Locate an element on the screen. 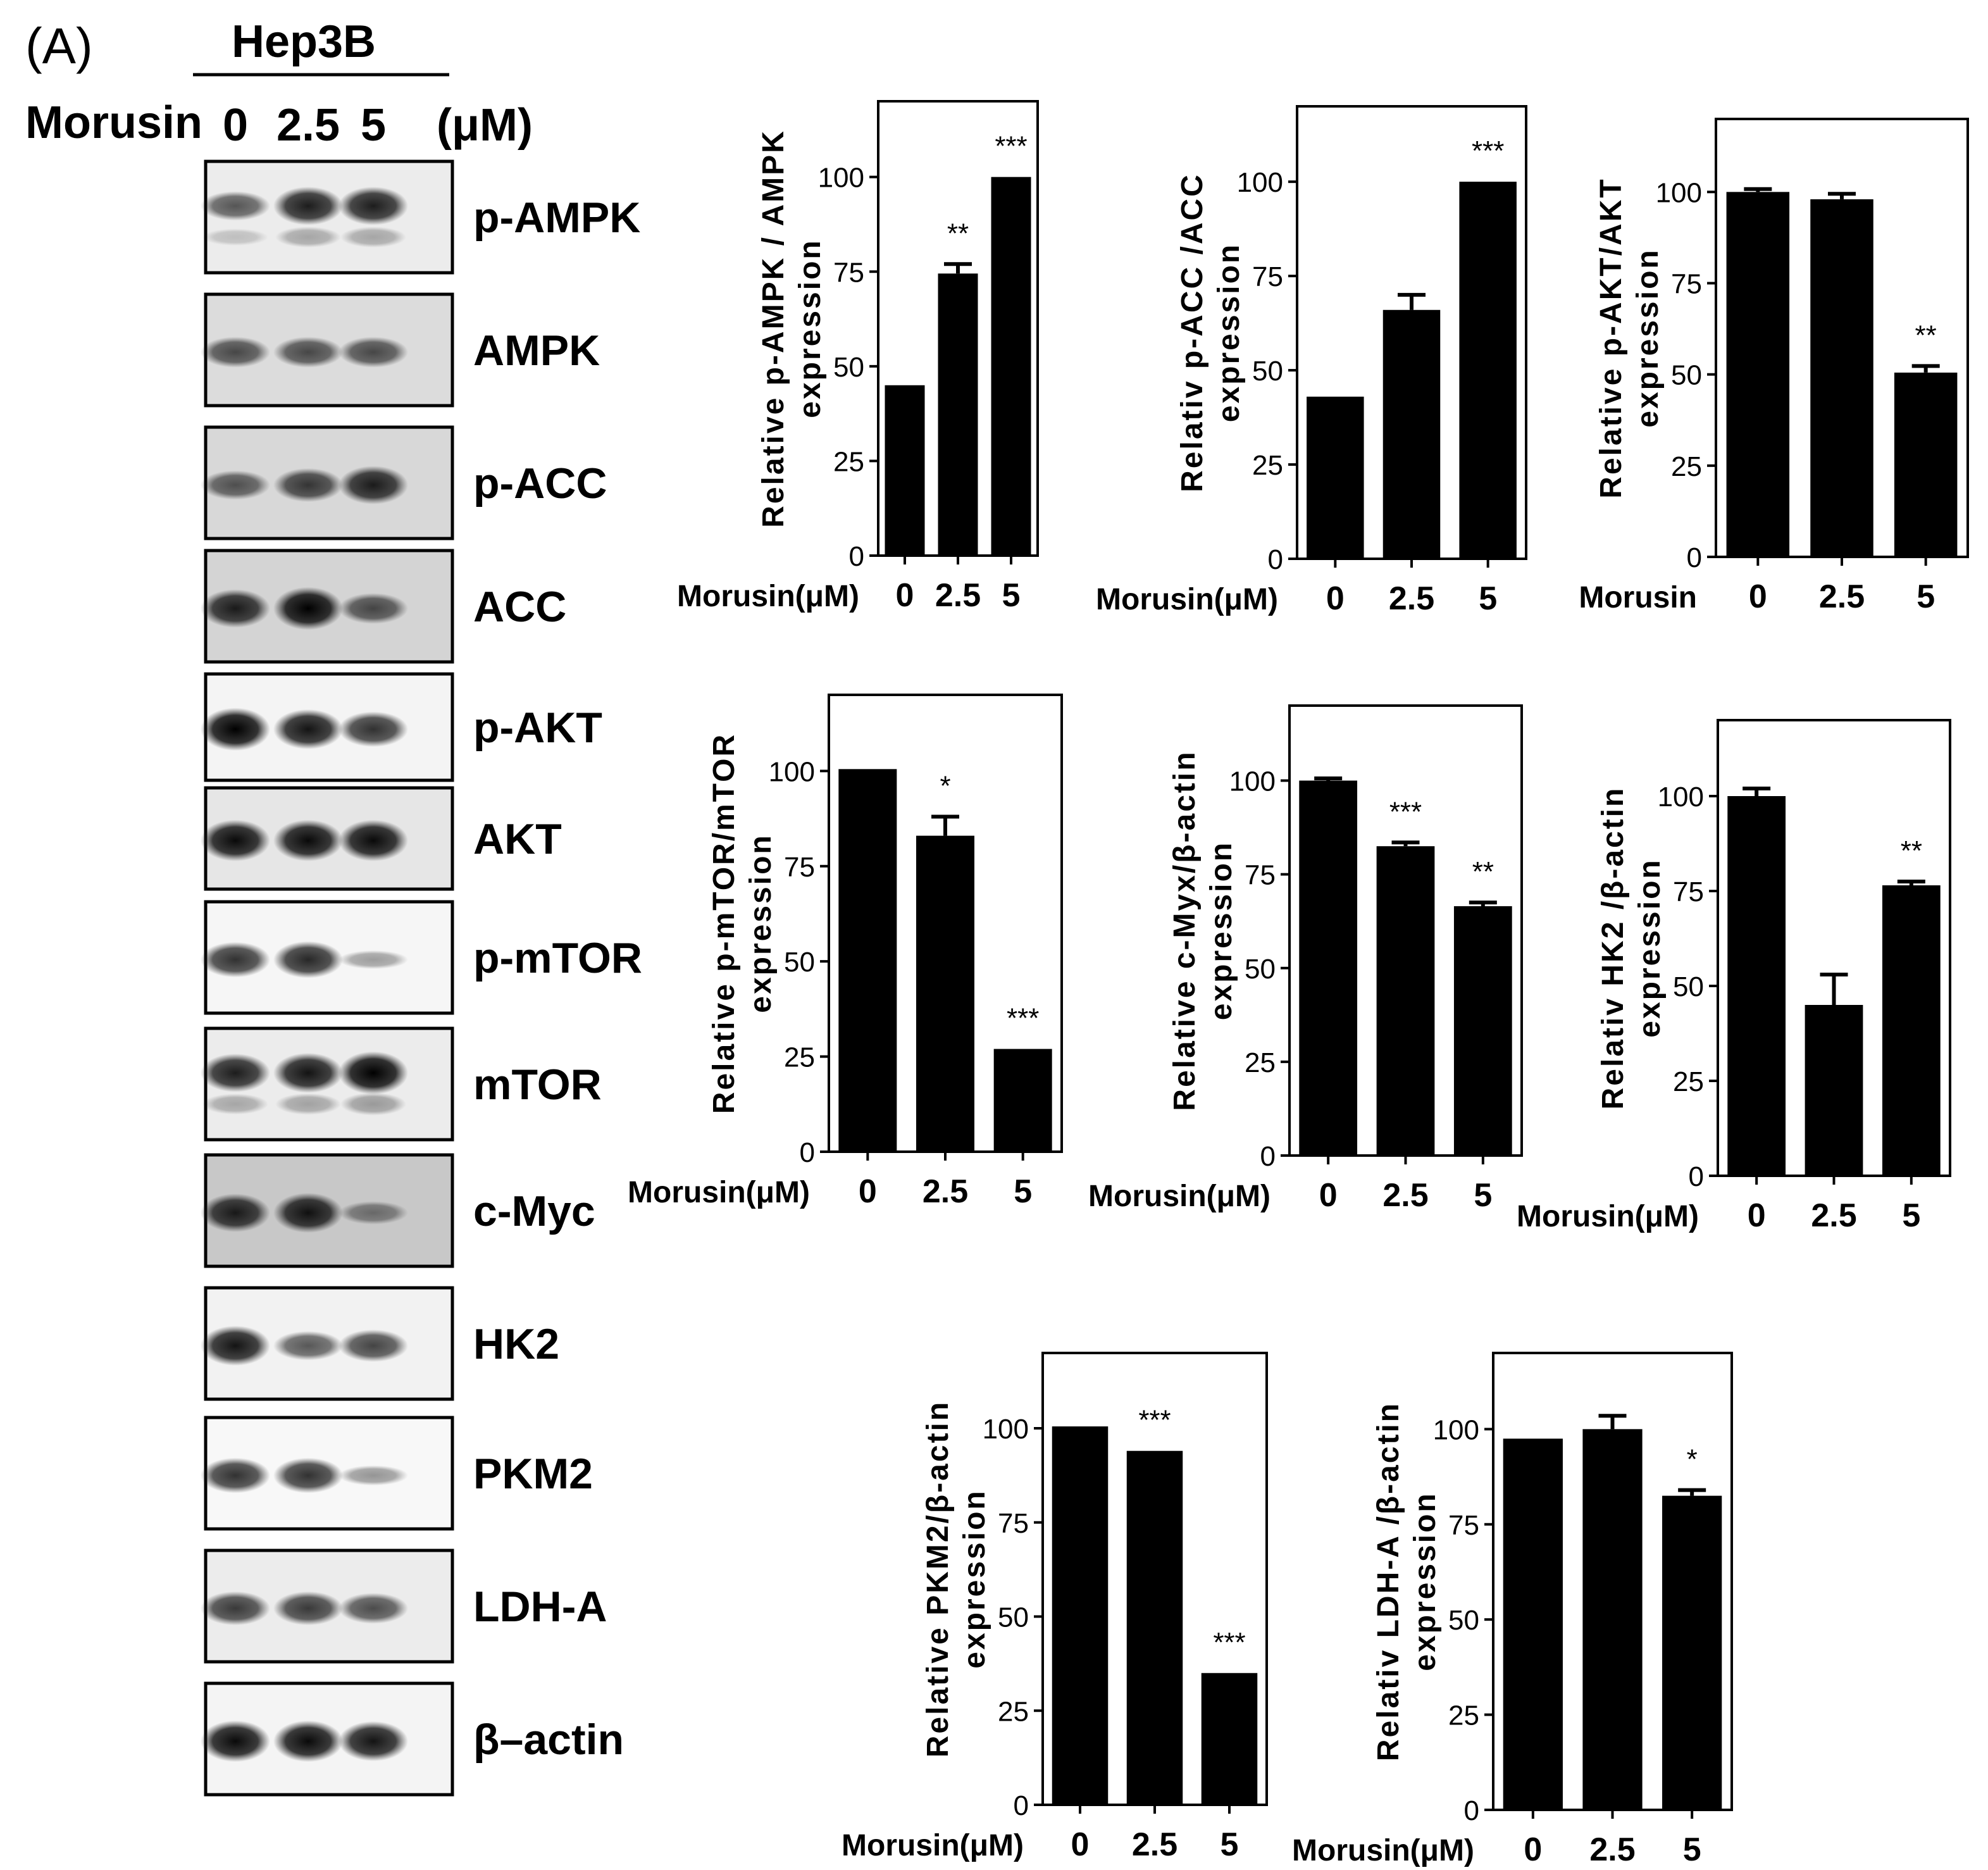  x-axis-label: Morusin is located at coordinates (1638, 598).